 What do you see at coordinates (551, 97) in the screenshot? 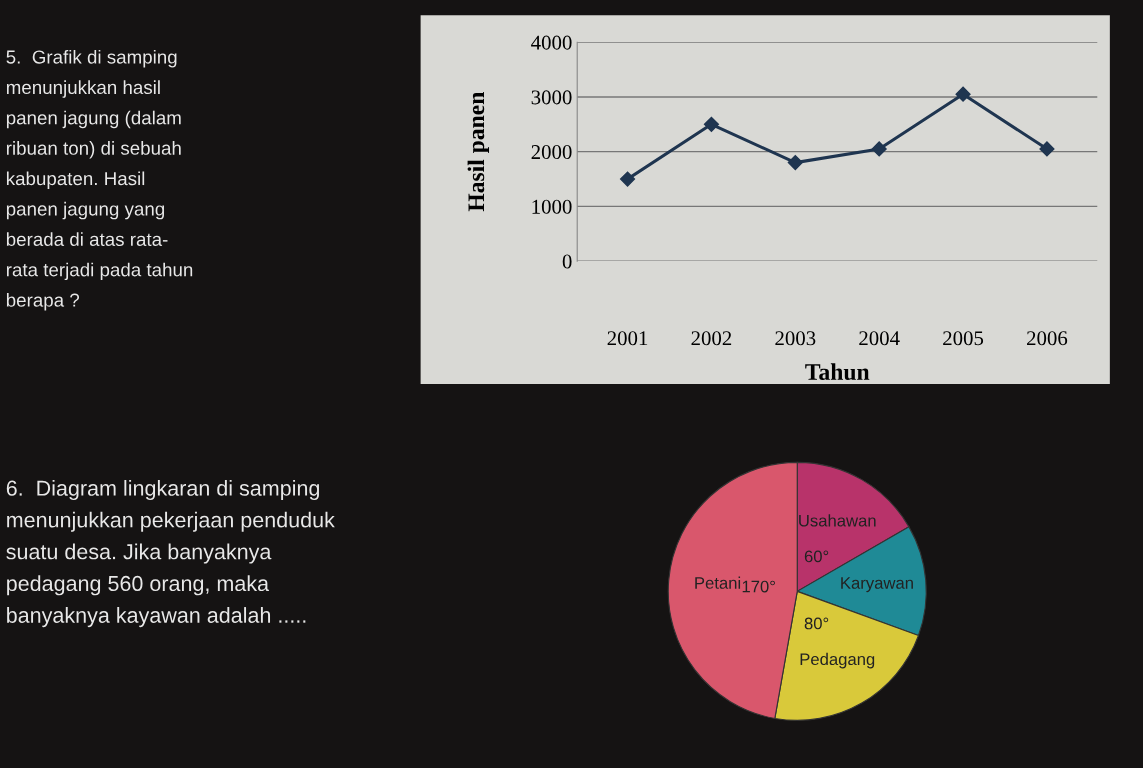
I see `y-tick-label: 3000` at bounding box center [551, 97].